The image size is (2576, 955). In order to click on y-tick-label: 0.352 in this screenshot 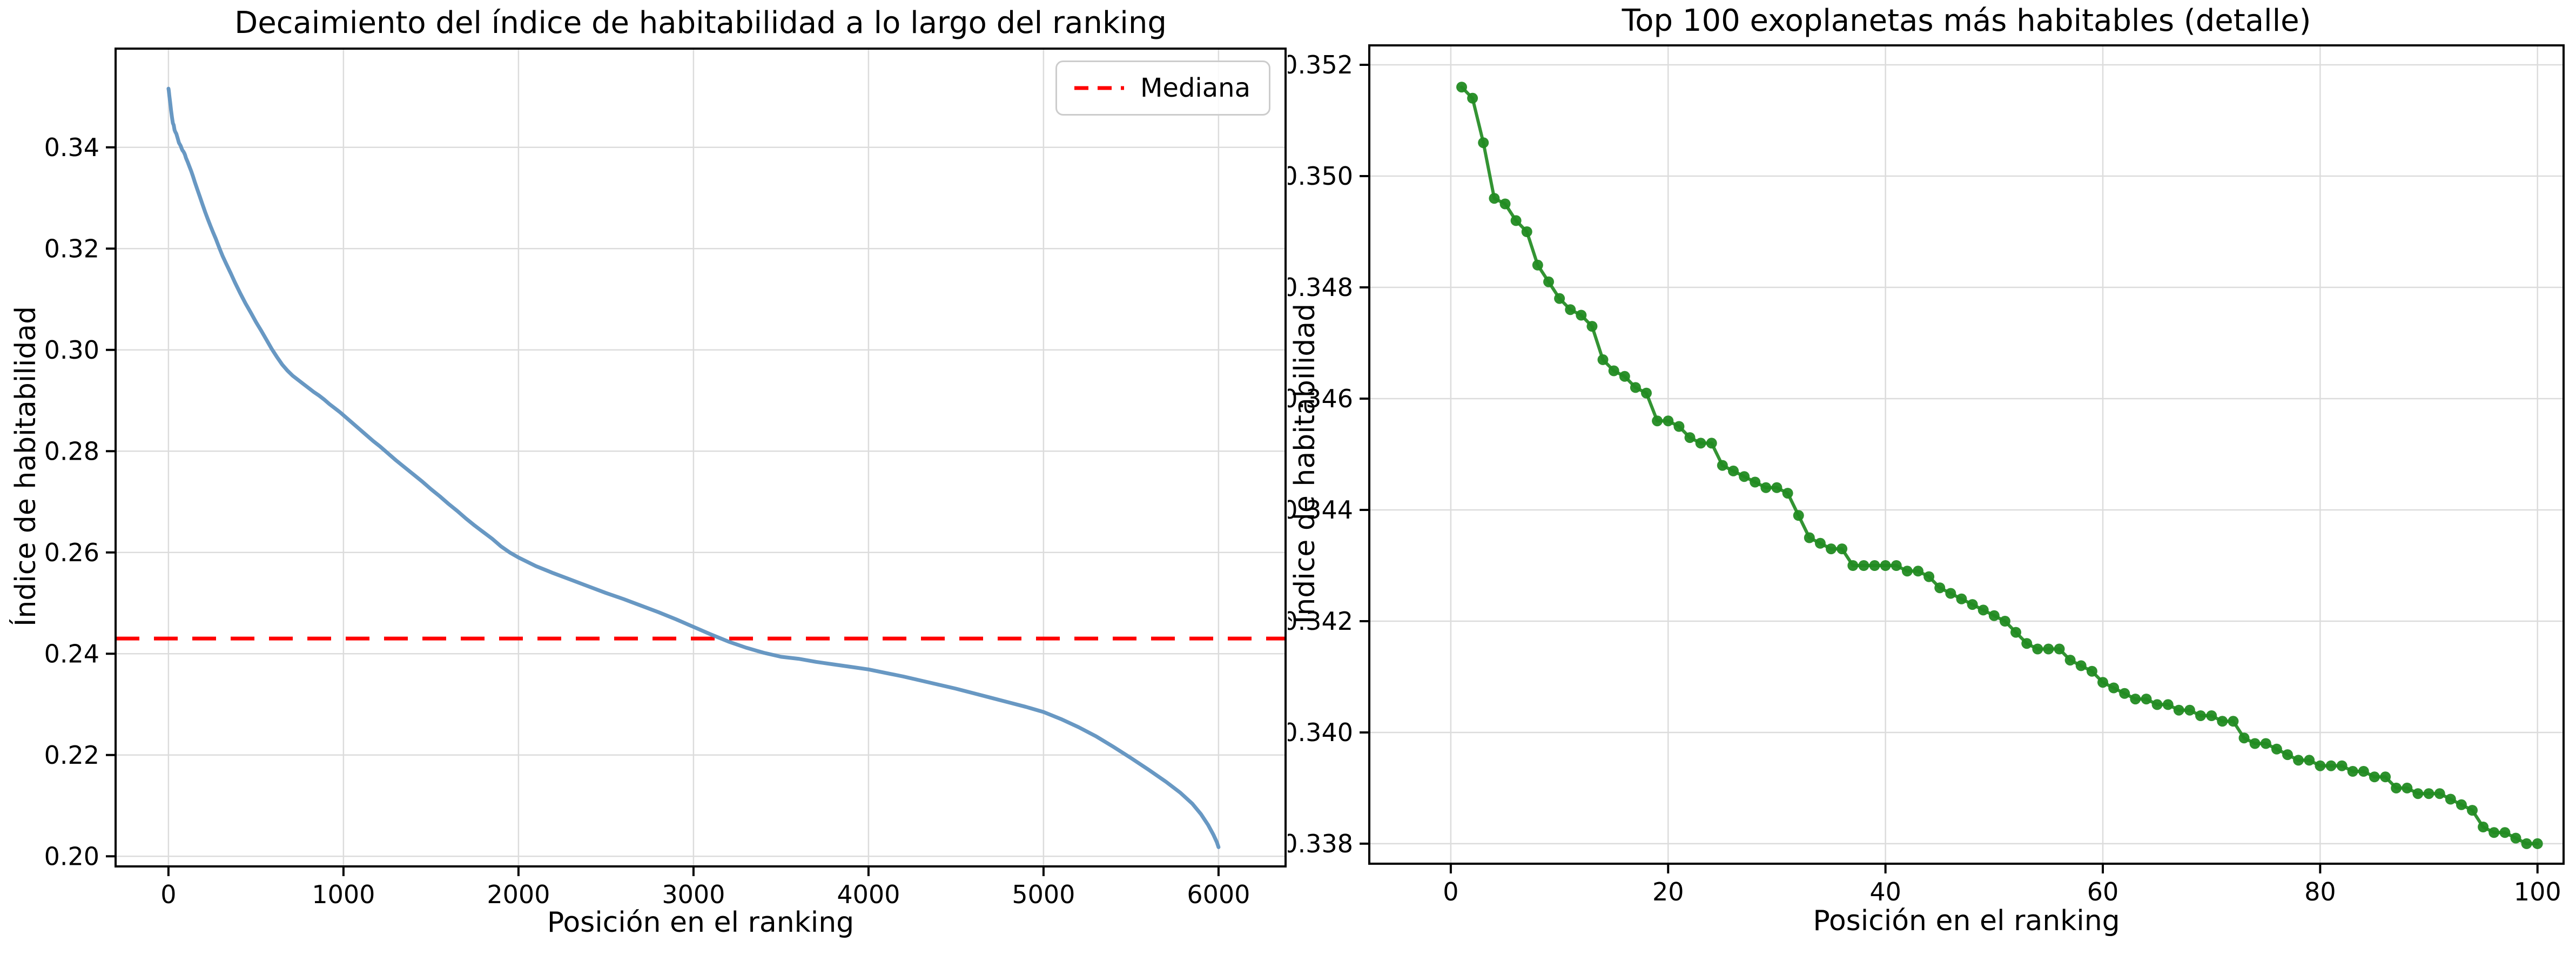, I will do `click(1320, 64)`.